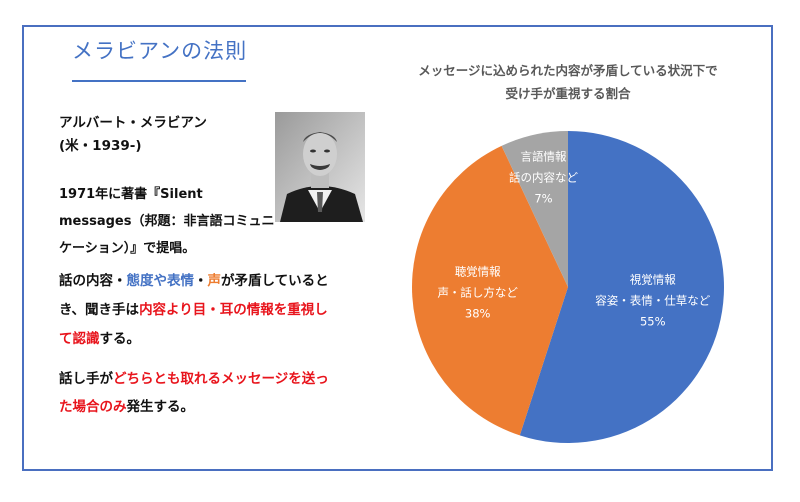  Describe the element at coordinates (653, 279) in the screenshot. I see `pie-label-1: 視覚情報` at that location.